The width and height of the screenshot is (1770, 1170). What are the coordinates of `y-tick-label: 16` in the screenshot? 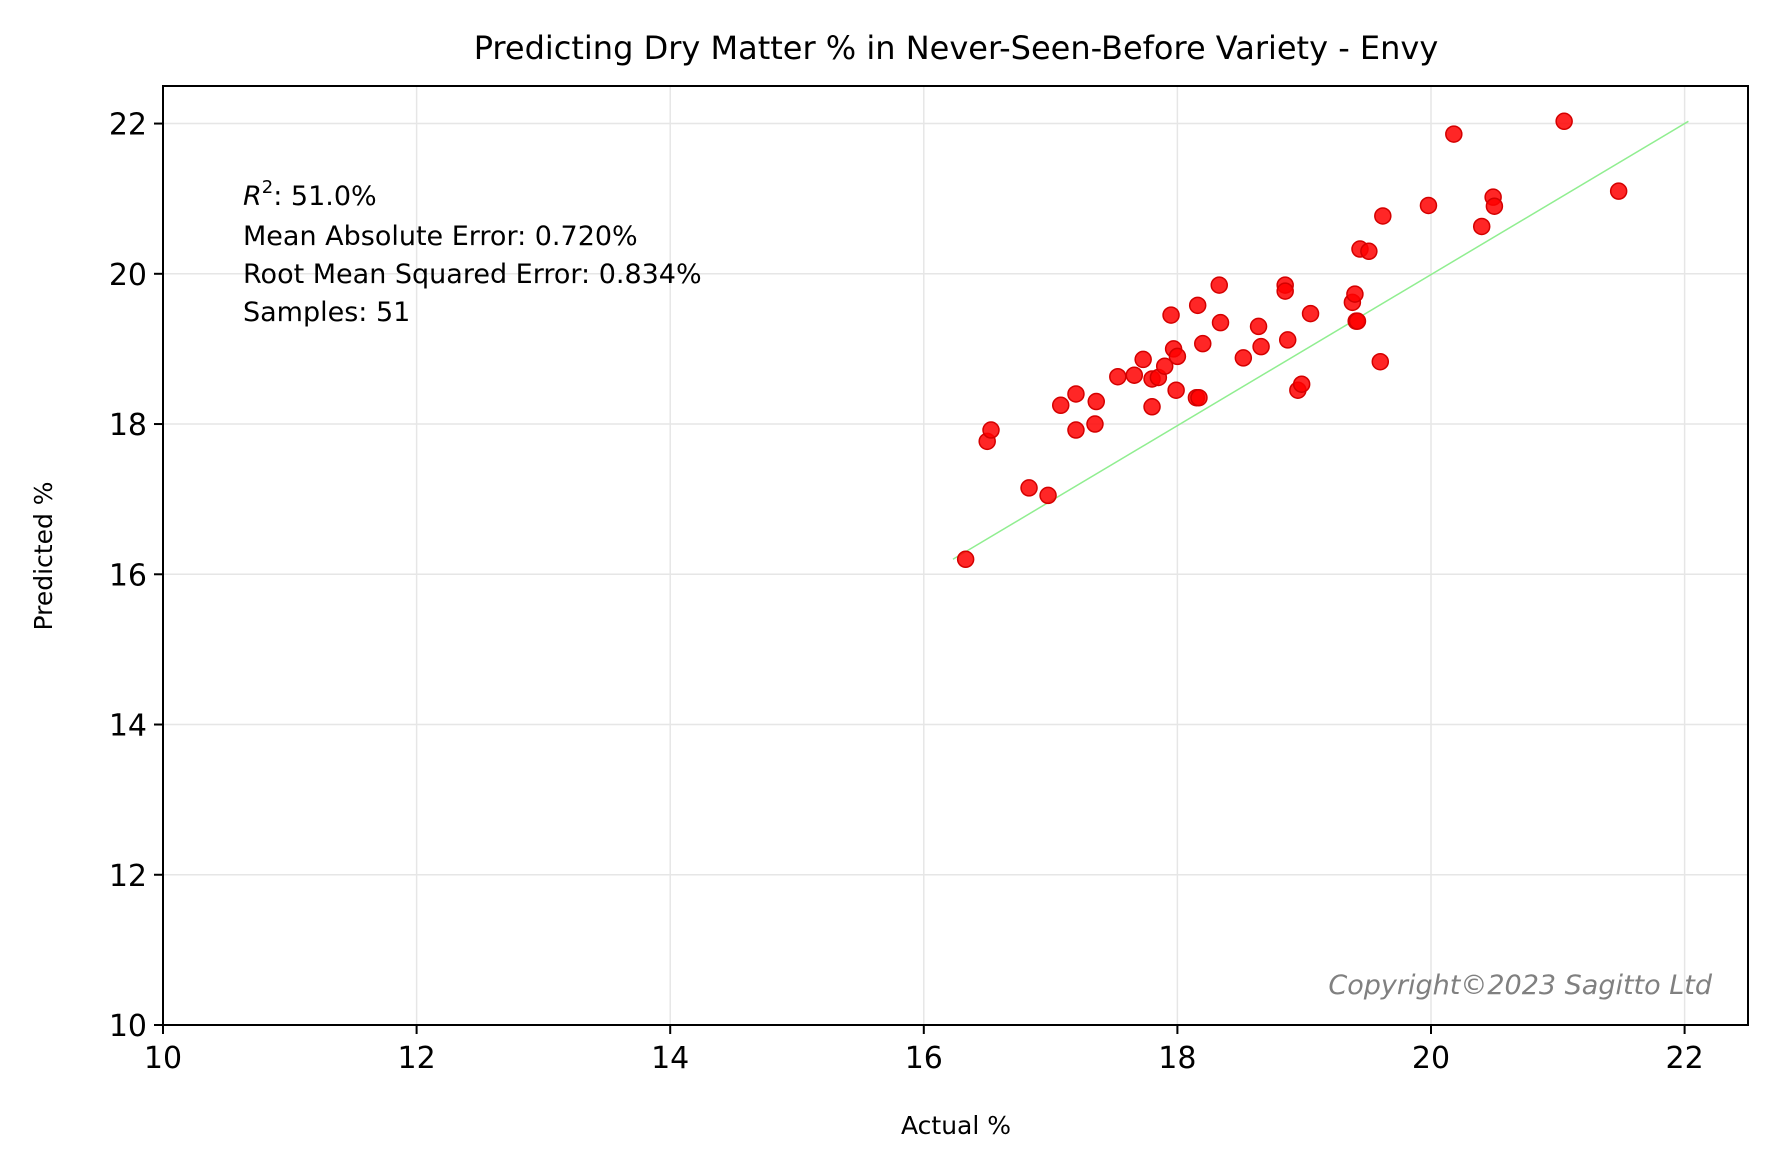 It's located at (128, 575).